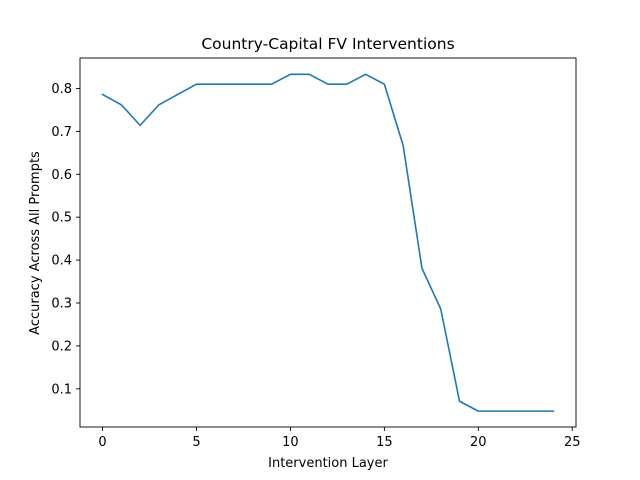 This screenshot has height=480, width=640. What do you see at coordinates (478, 442) in the screenshot?
I see `x-tick-label: 20` at bounding box center [478, 442].